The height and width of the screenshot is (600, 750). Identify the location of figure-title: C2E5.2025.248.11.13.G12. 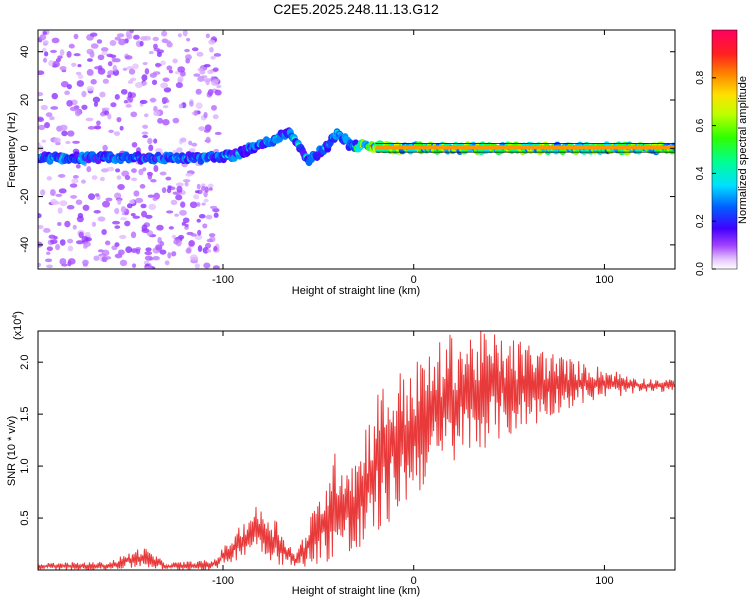
(356, 9).